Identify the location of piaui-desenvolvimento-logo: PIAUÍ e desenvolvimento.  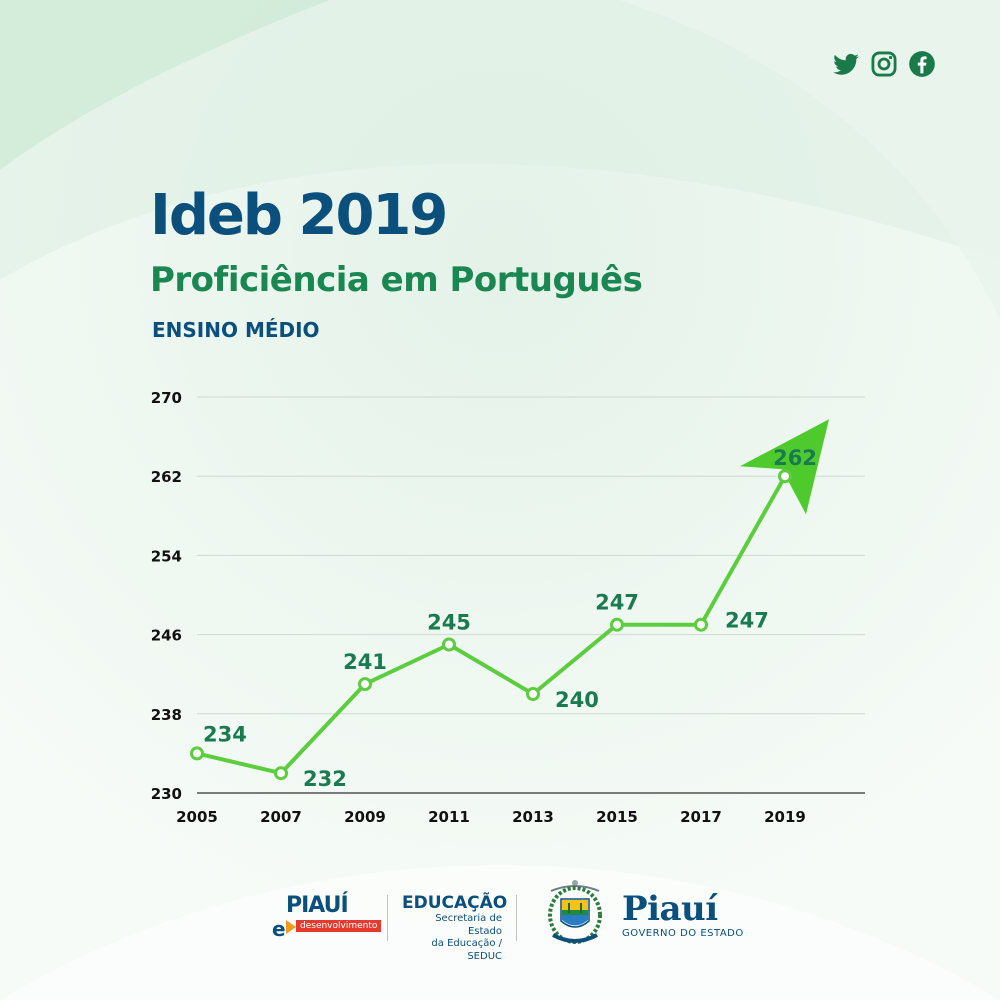
(327, 917).